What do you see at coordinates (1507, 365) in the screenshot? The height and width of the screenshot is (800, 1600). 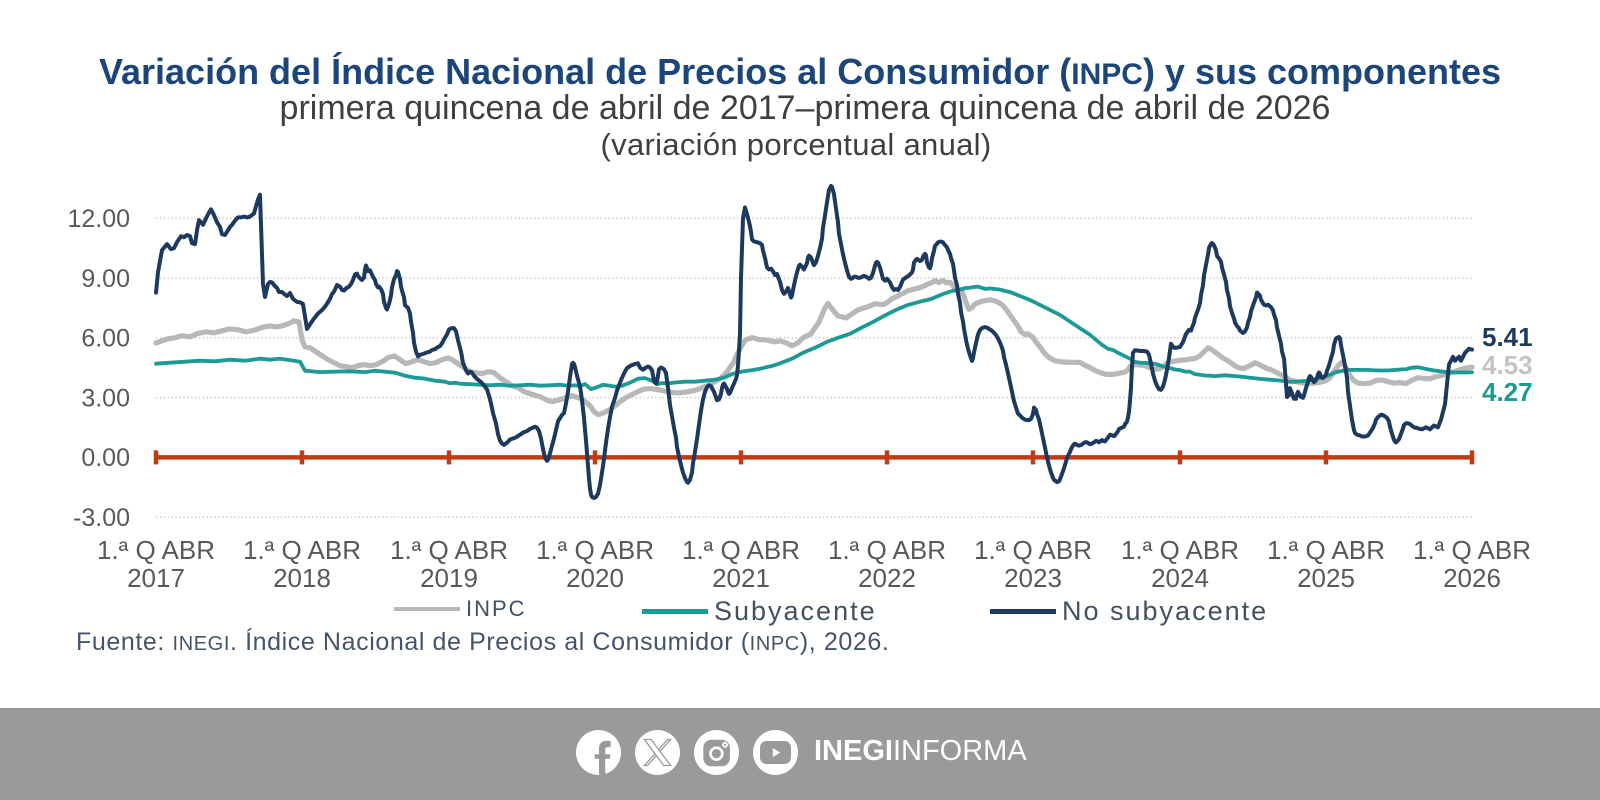 I see `svg-text: 4.53` at bounding box center [1507, 365].